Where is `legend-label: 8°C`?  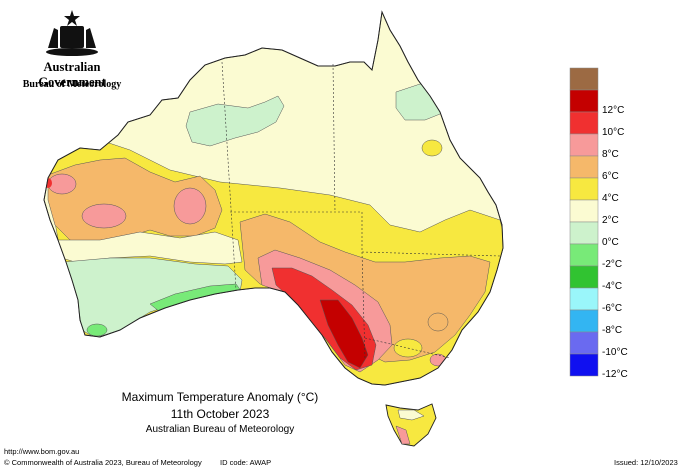
legend-label: 8°C is located at coordinates (610, 154).